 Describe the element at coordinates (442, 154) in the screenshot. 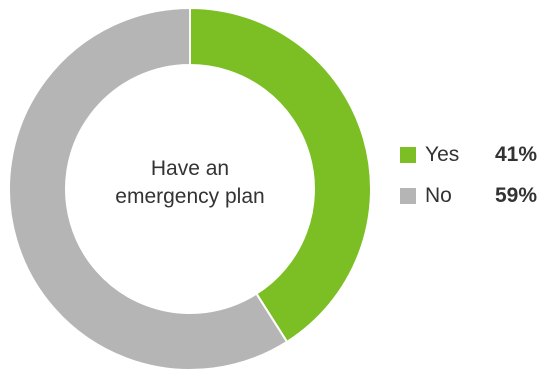

I see `legend-label-yes: Yes` at that location.